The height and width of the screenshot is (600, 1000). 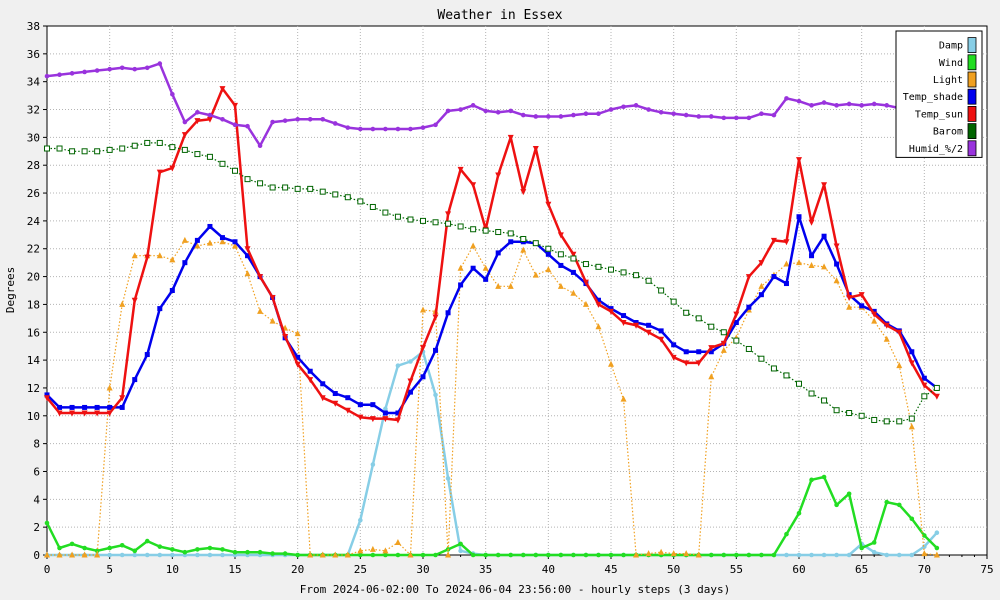 What do you see at coordinates (33, 193) in the screenshot?
I see `y-tick-label: 26` at bounding box center [33, 193].